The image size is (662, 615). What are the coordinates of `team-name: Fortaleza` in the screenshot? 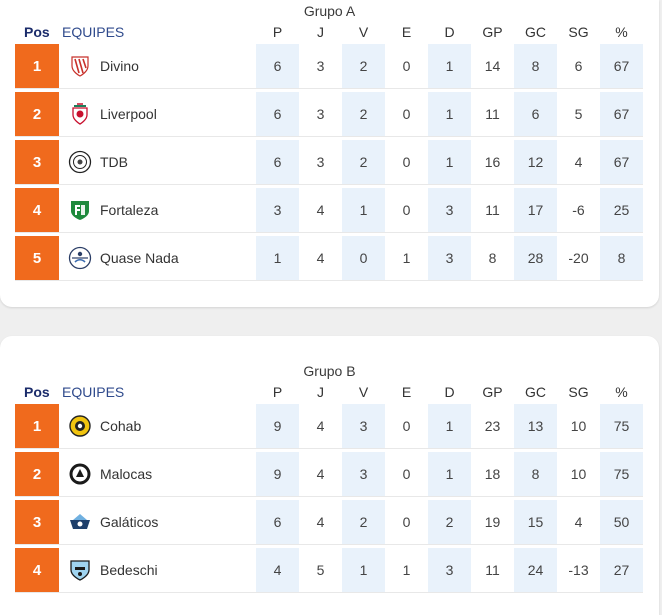 It's located at (129, 210).